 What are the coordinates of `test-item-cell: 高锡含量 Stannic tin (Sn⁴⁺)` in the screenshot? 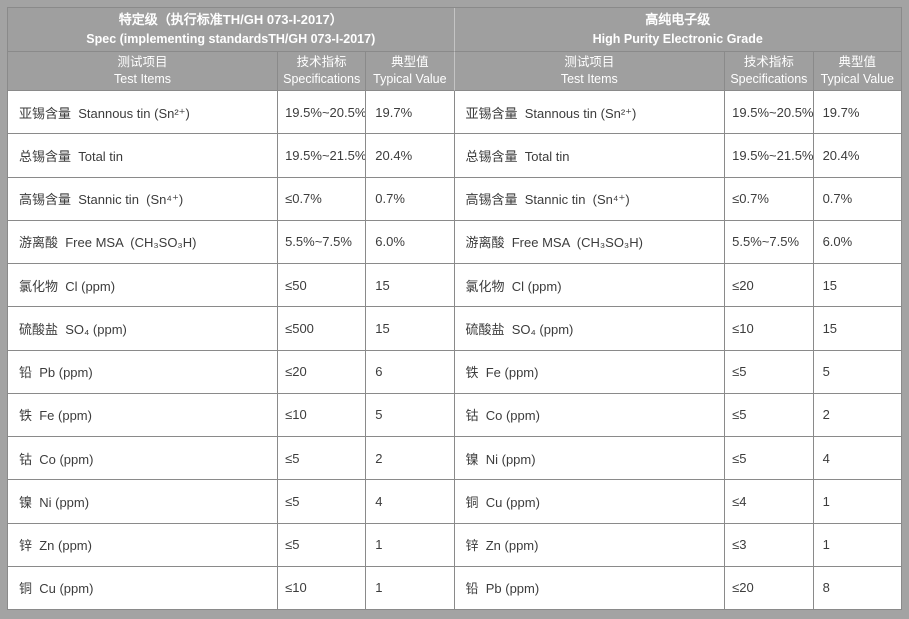 It's located at (547, 200).